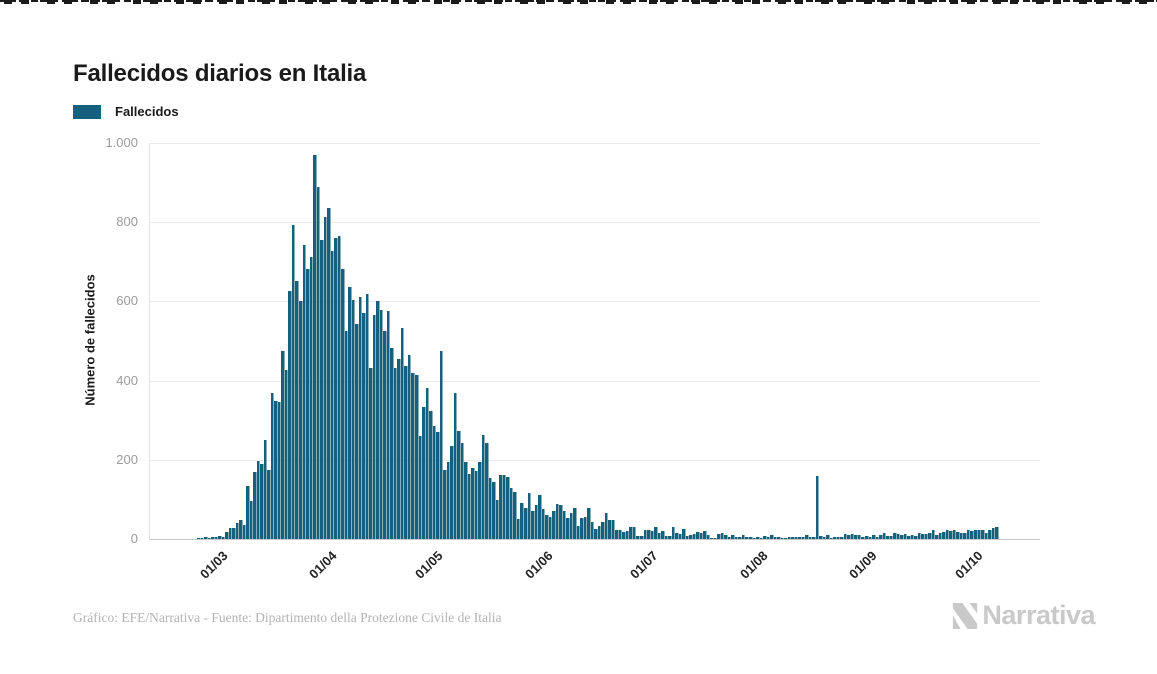 The image size is (1157, 674). Describe the element at coordinates (126, 111) in the screenshot. I see `legend: Fallecidos` at that location.